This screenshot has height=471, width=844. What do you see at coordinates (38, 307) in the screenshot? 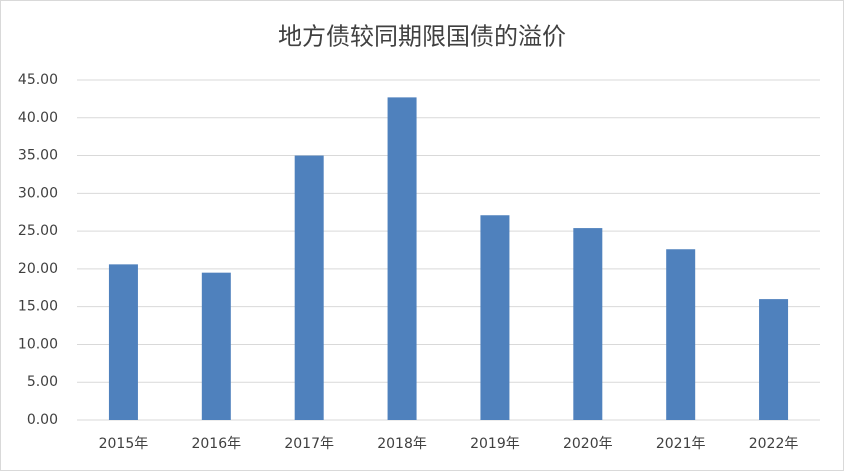
I see `y-tick-label: 15.00` at bounding box center [38, 307].